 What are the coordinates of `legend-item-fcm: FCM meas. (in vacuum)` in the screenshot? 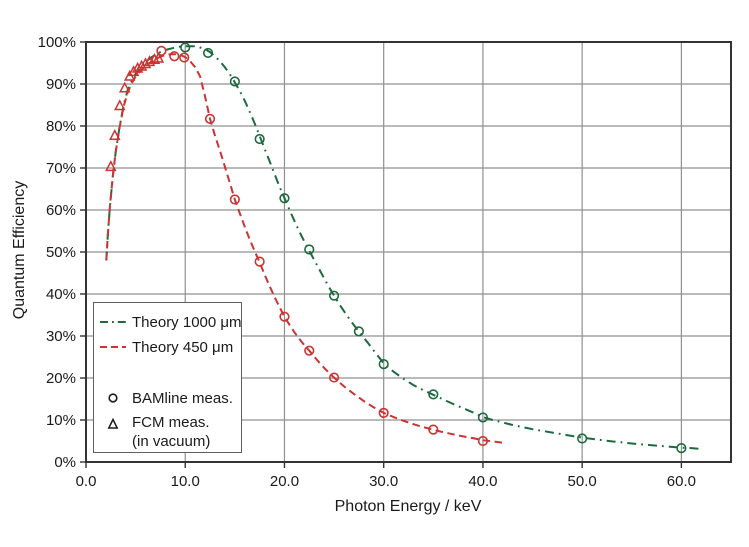 It's located at (155, 432).